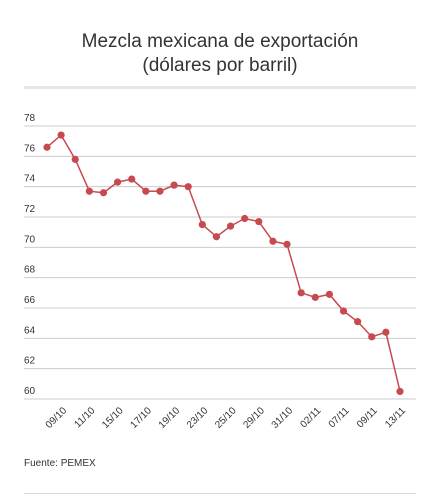  Describe the element at coordinates (60, 463) in the screenshot. I see `source-note: Fuente: PEMEX` at that location.